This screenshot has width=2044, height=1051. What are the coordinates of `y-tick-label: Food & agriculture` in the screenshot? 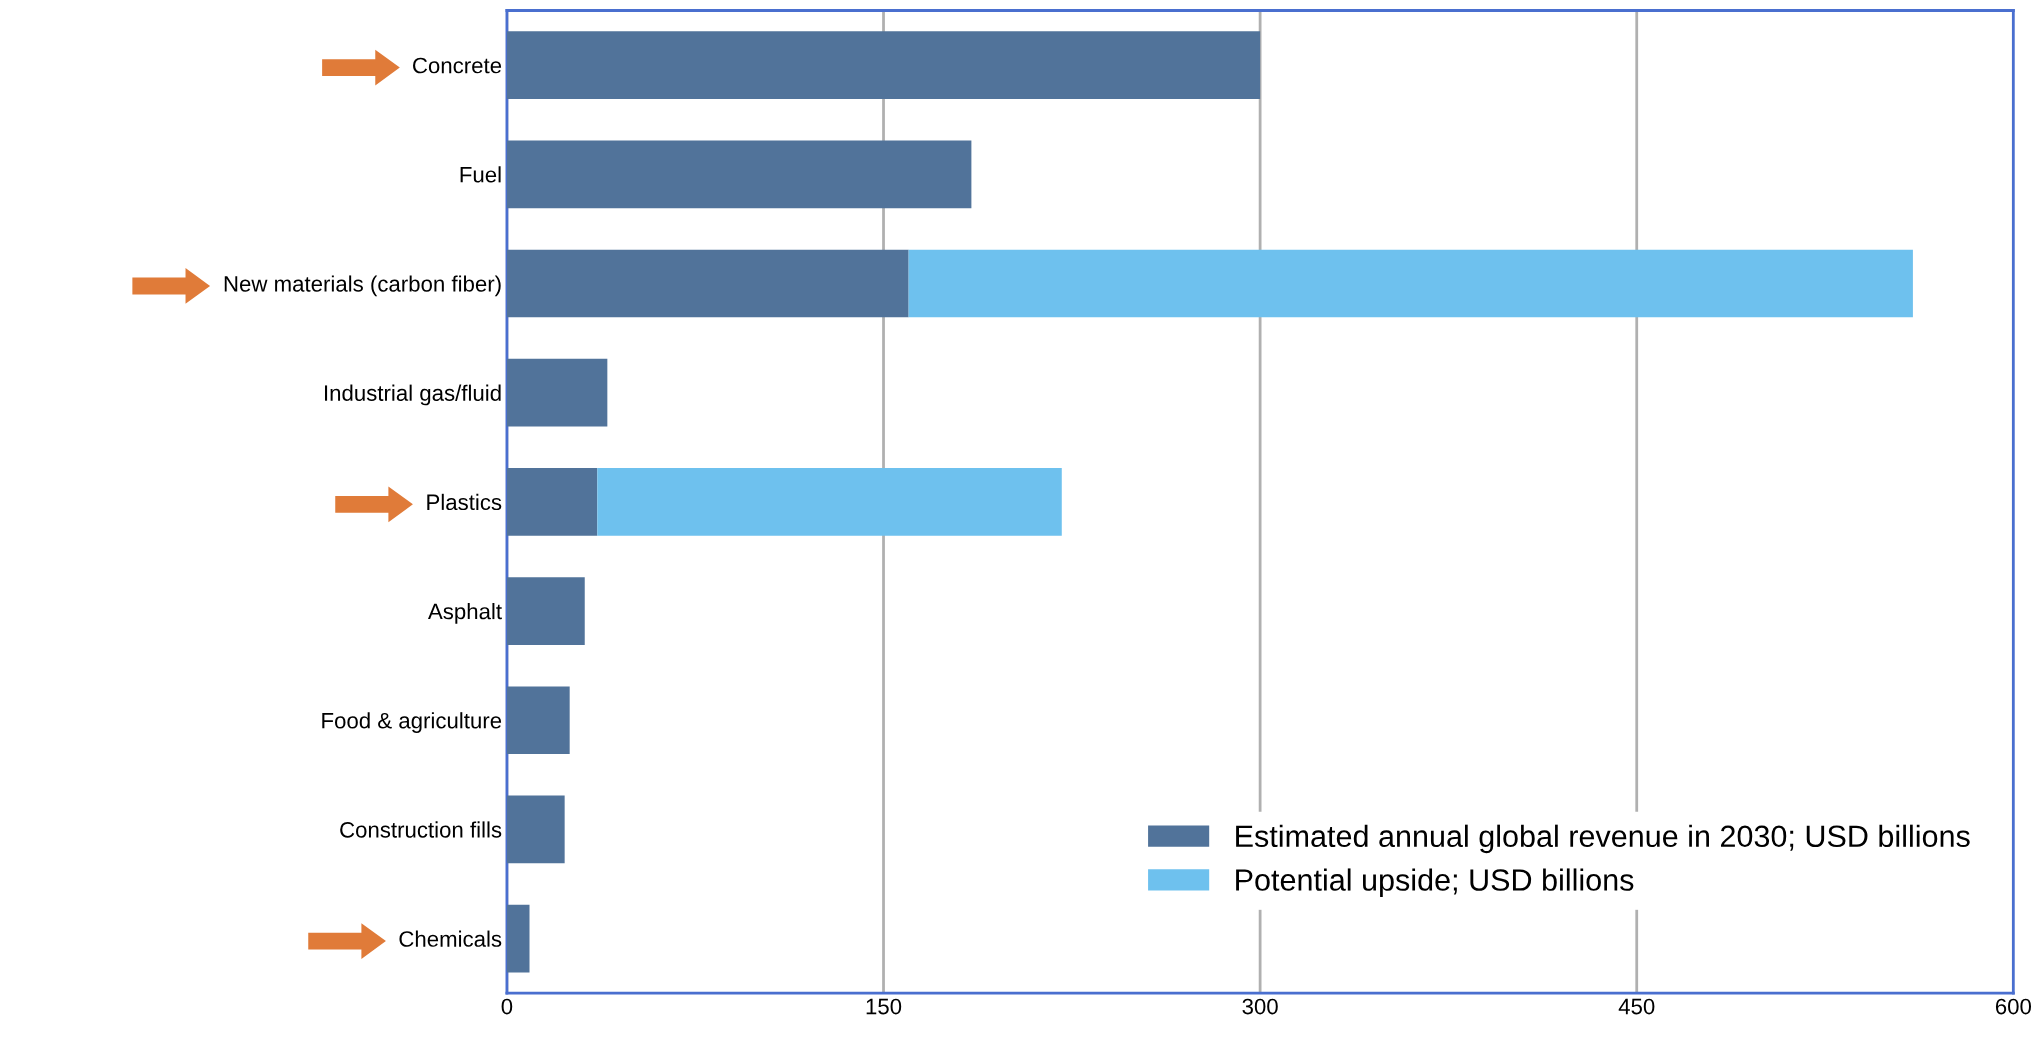 It's located at (412, 722).